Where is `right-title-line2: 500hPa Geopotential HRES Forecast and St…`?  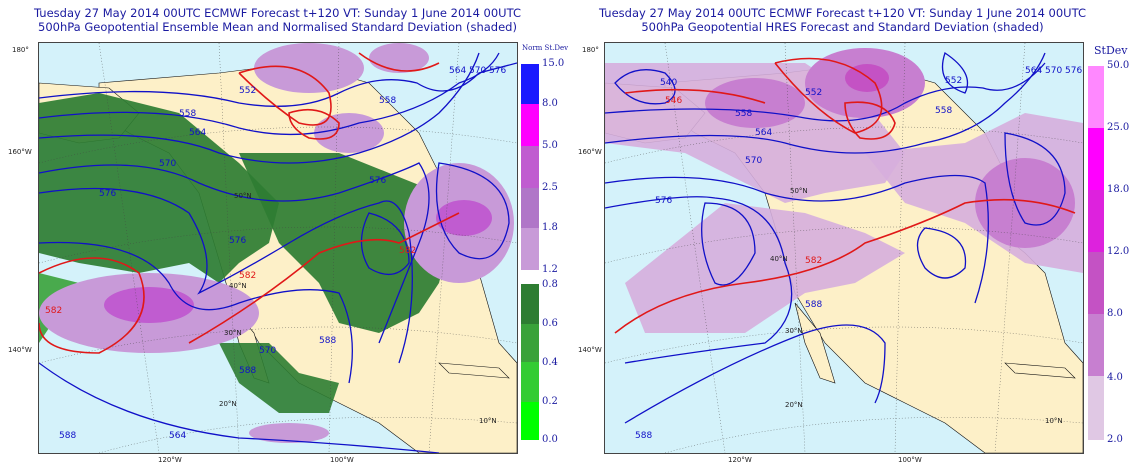
right-title-line2: 500hPa Geopotential HRES Forecast and St… is located at coordinates (842, 27).